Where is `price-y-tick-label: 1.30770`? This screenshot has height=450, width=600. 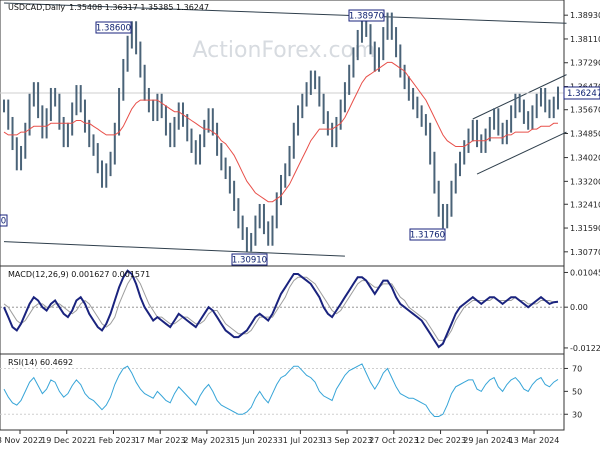 price-y-tick-label: 1.30770 is located at coordinates (585, 252).